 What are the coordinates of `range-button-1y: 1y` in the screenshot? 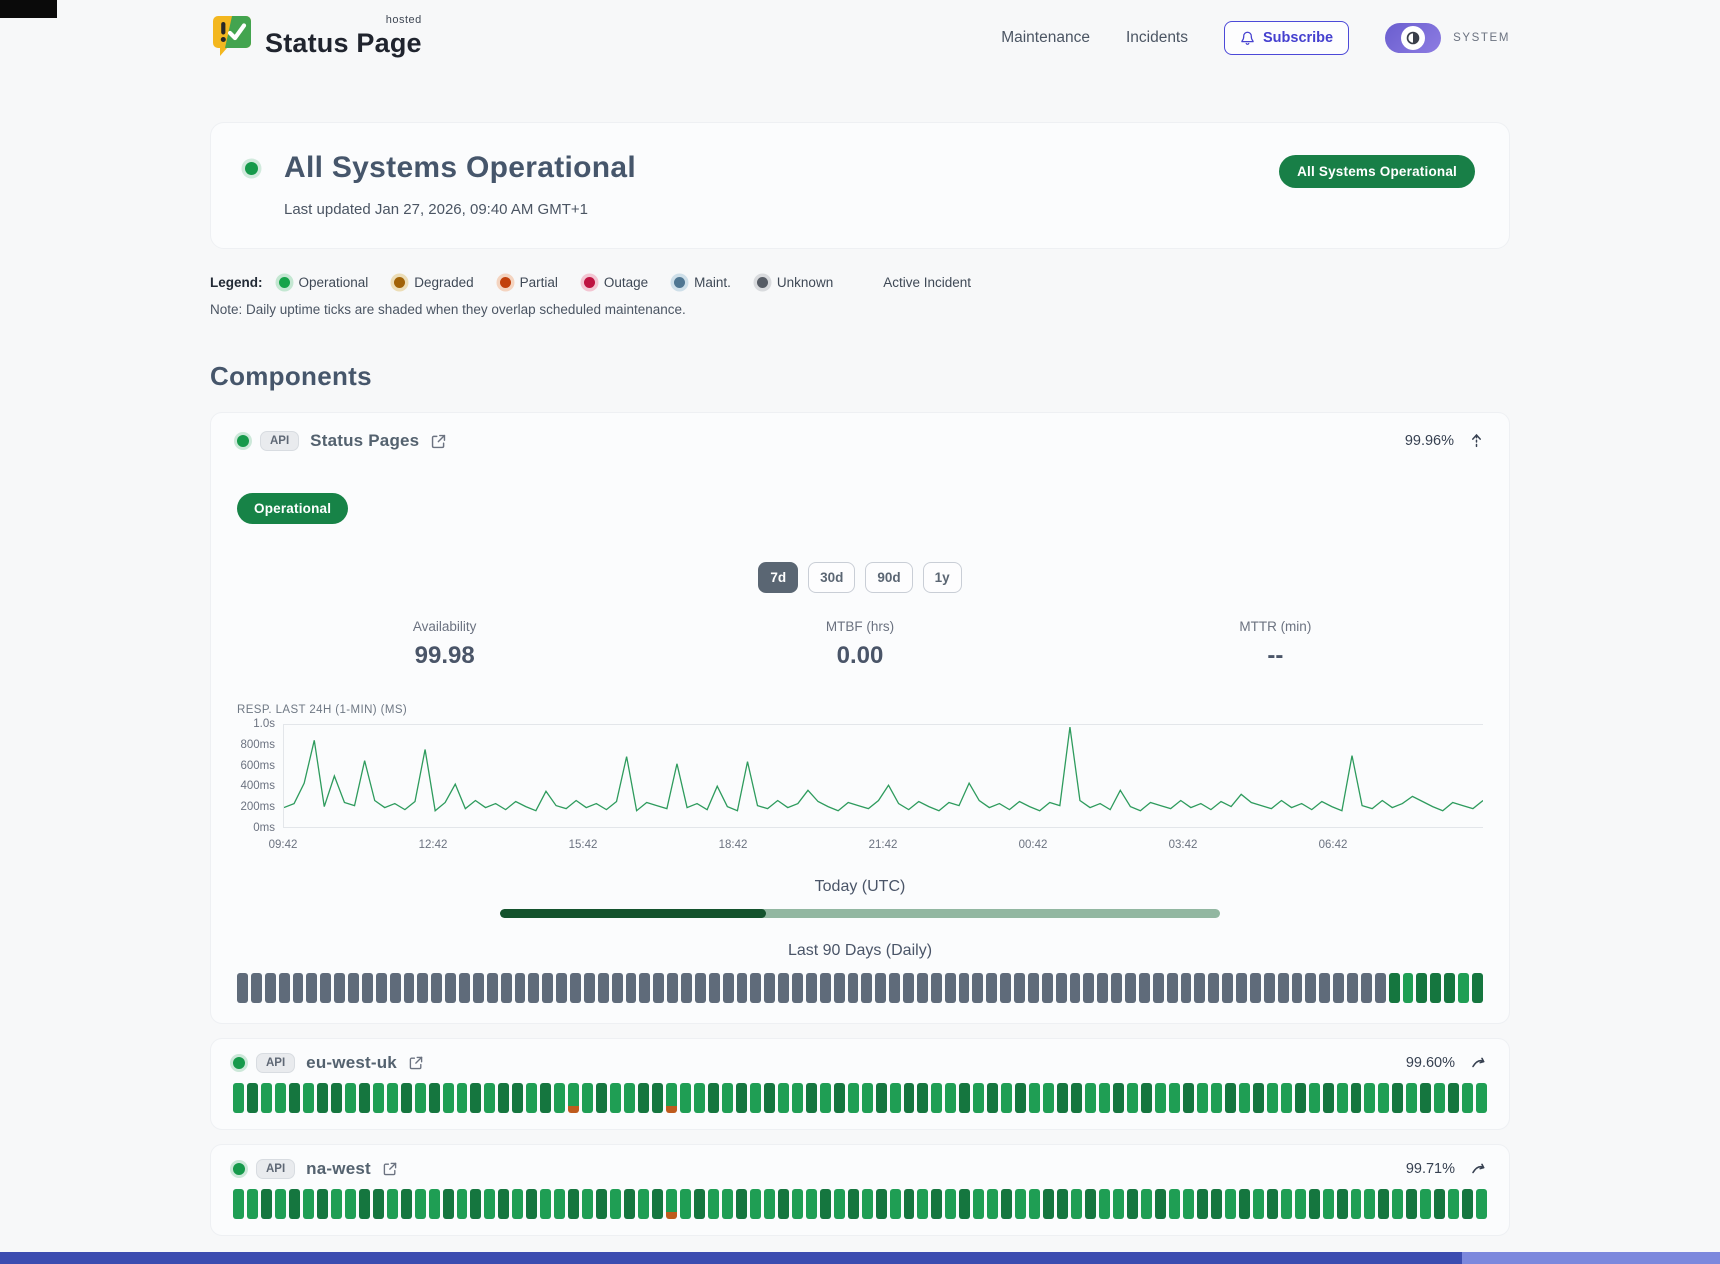 It's located at (942, 577).